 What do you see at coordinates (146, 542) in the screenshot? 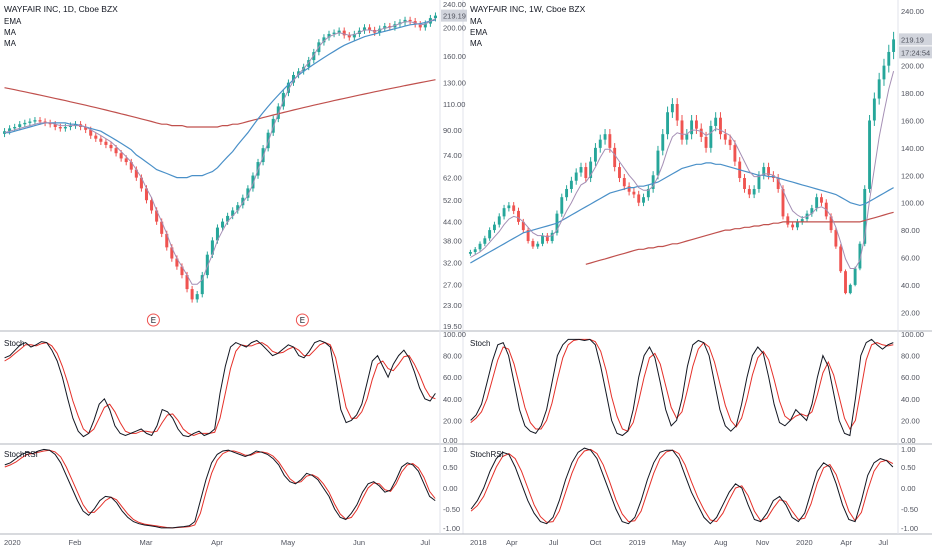
I see `time-tick-label: Mar` at bounding box center [146, 542].